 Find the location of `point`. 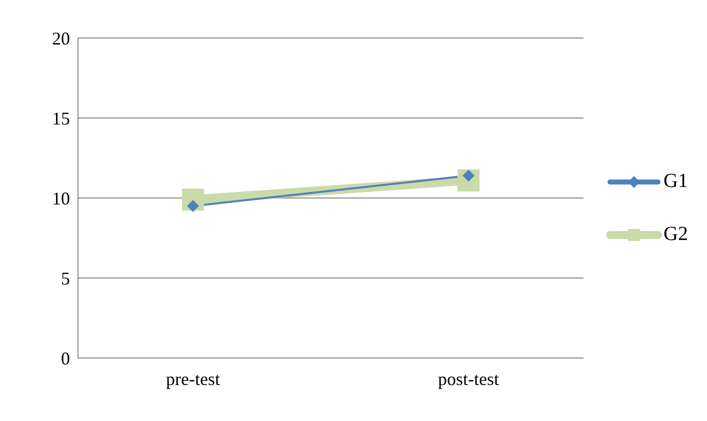

point is located at coordinates (193, 206).